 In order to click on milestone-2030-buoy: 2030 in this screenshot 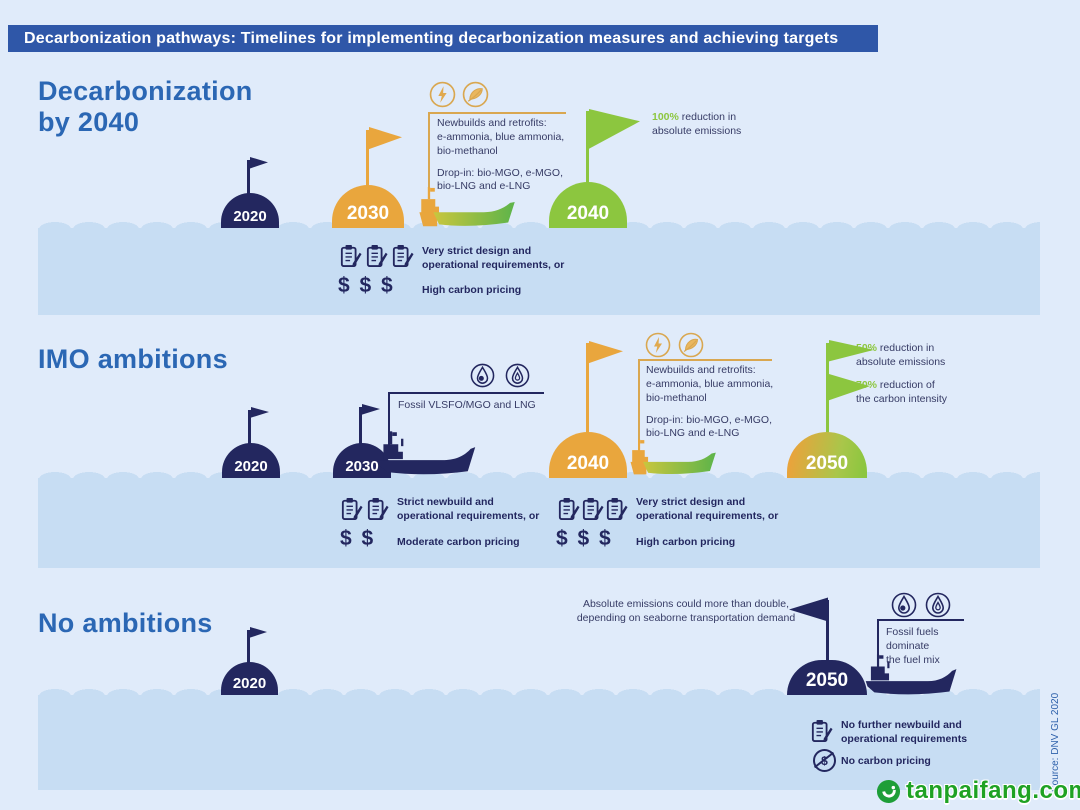, I will do `click(368, 206)`.